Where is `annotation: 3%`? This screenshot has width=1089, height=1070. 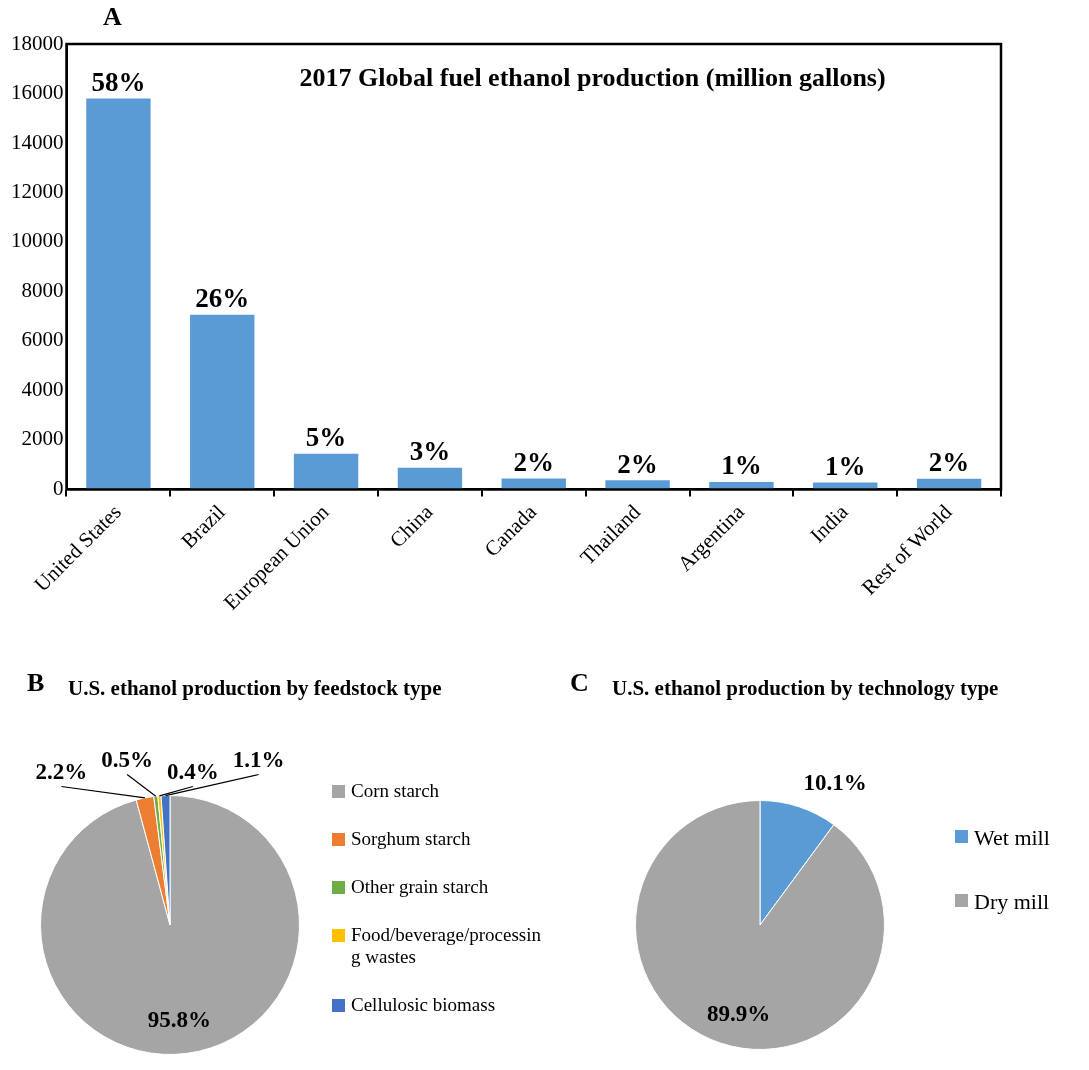 annotation: 3% is located at coordinates (430, 451).